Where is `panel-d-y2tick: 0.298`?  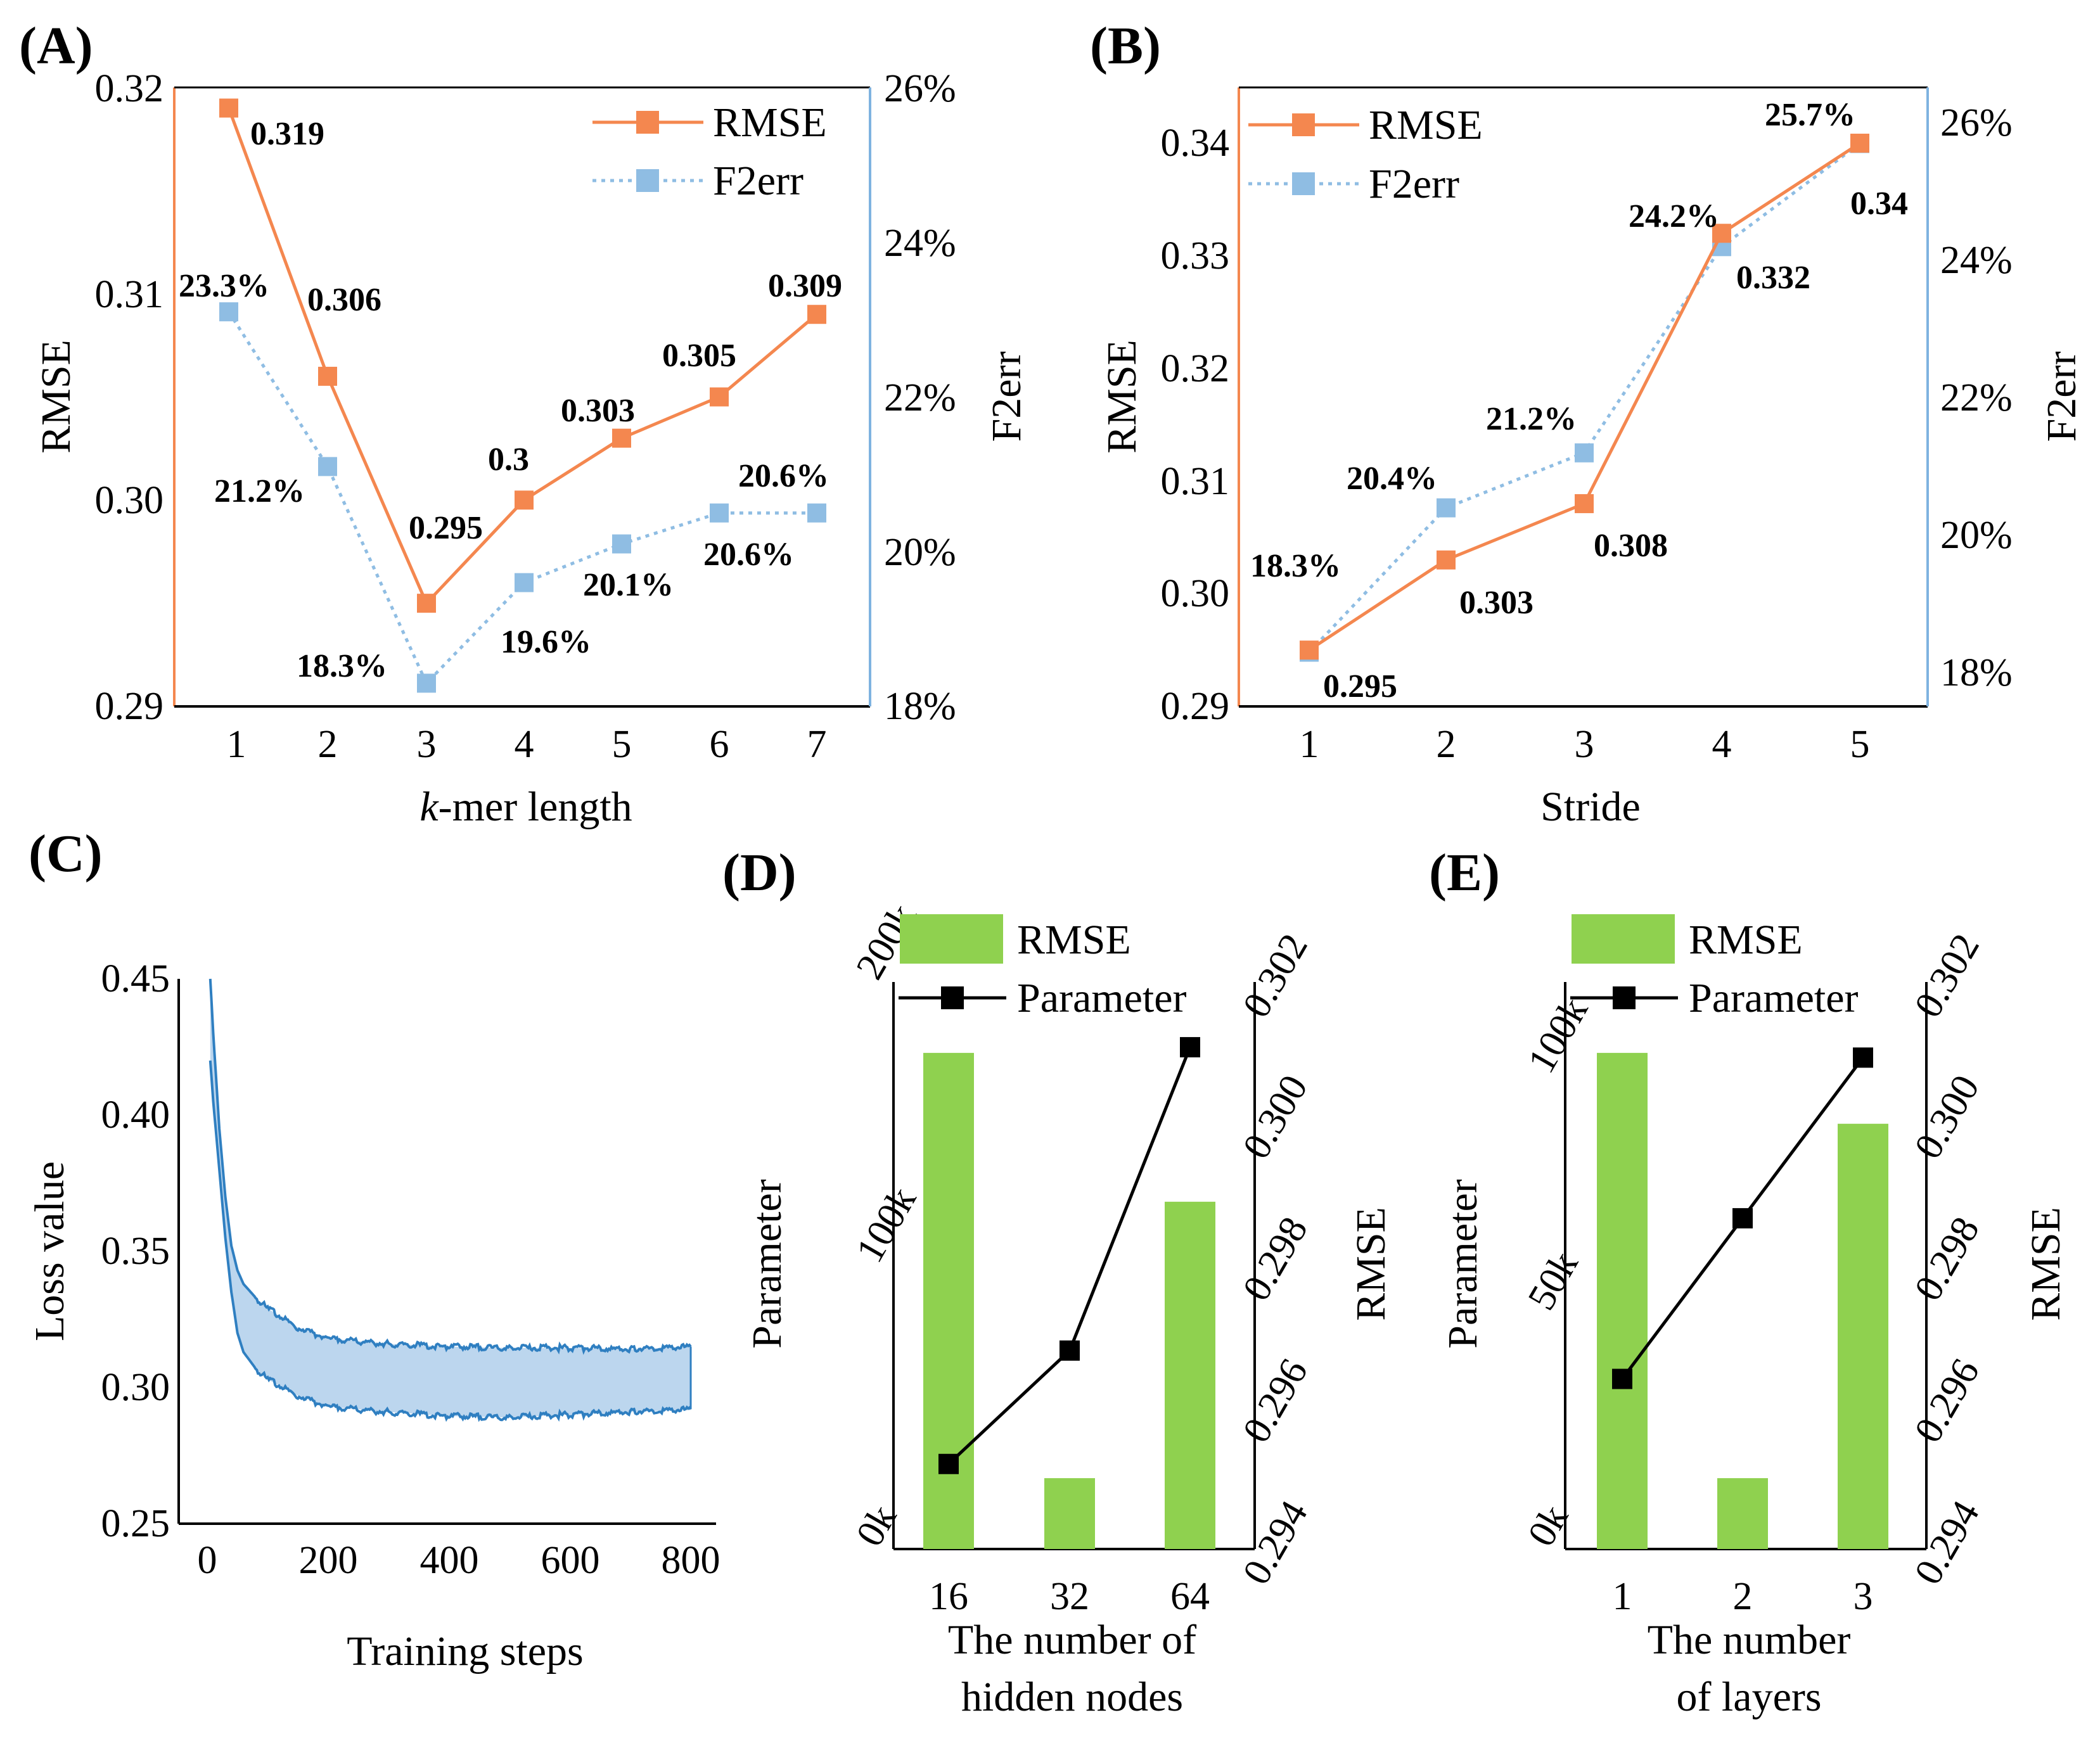 panel-d-y2tick: 0.298 is located at coordinates (1275, 1259).